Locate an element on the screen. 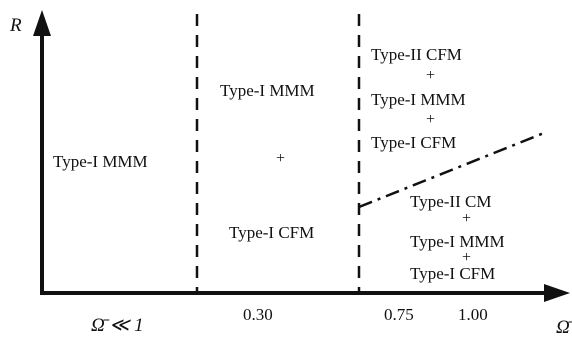 The image size is (572, 339). x-tick-label: 0.75 is located at coordinates (399, 314).